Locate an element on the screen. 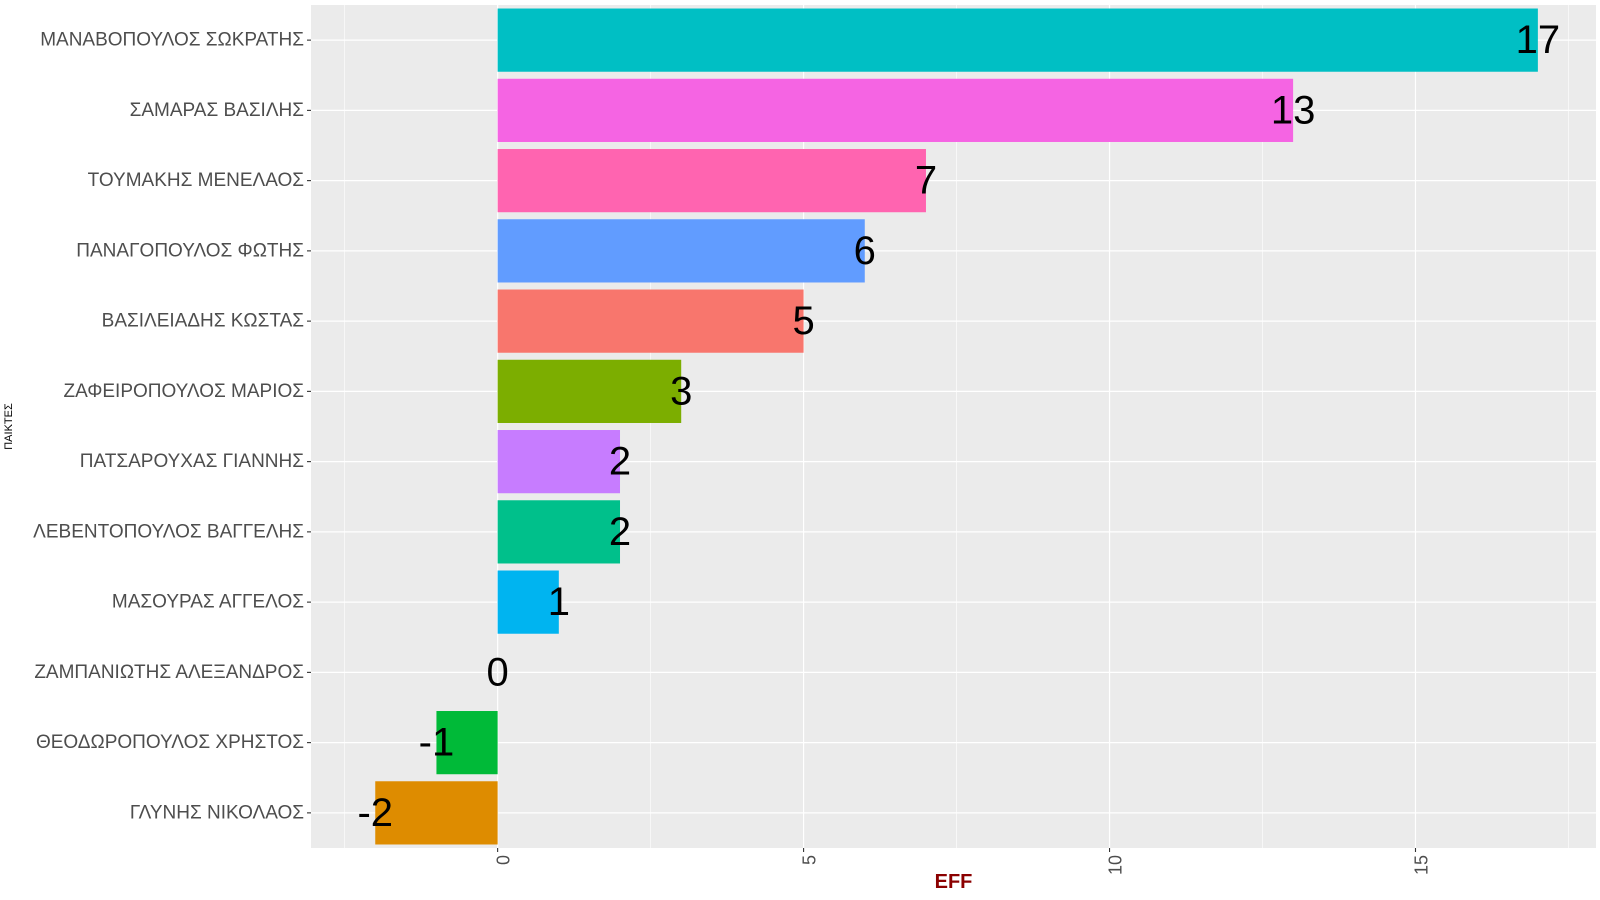  y-tick-label: ΛΕΒΕΝΤΟΠΟΥΛΟΣ ΒΑΓΓΕΛΗΣ is located at coordinates (168, 531).